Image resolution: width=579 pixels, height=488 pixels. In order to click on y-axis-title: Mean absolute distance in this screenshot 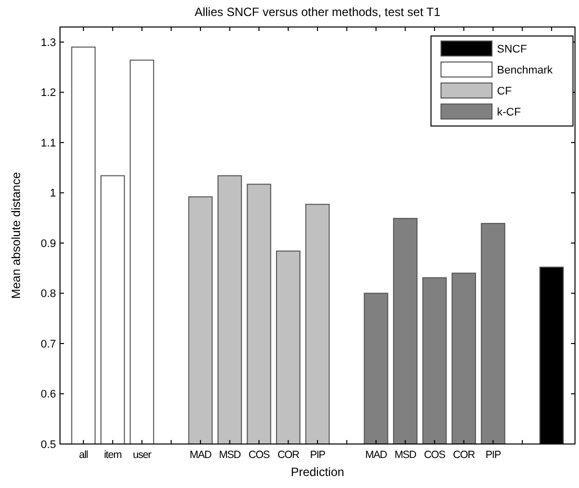, I will do `click(16, 235)`.